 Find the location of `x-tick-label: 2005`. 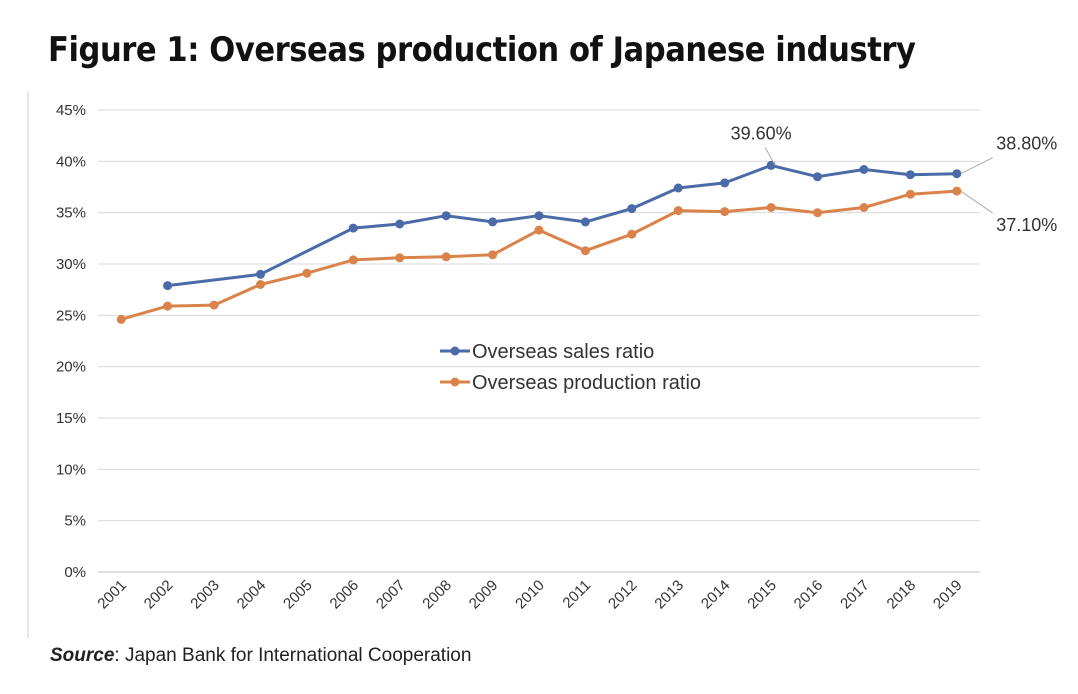

x-tick-label: 2005 is located at coordinates (298, 595).